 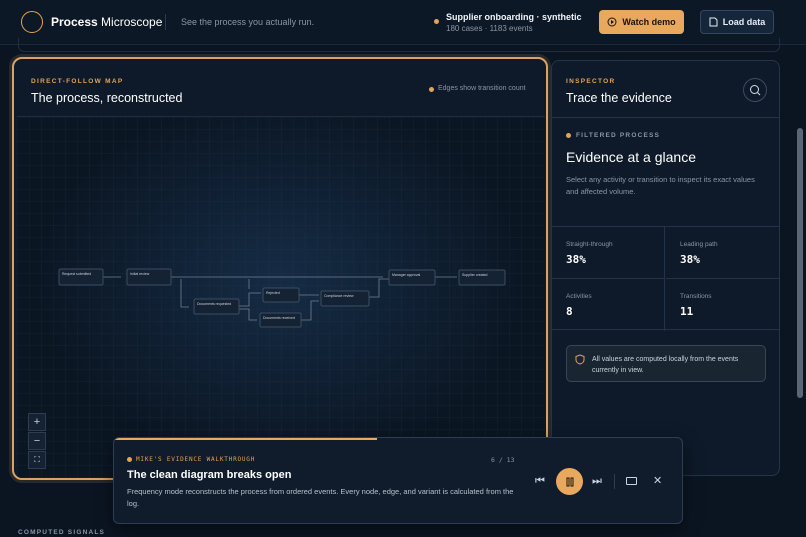 I want to click on node: Initial review, so click(x=149, y=277).